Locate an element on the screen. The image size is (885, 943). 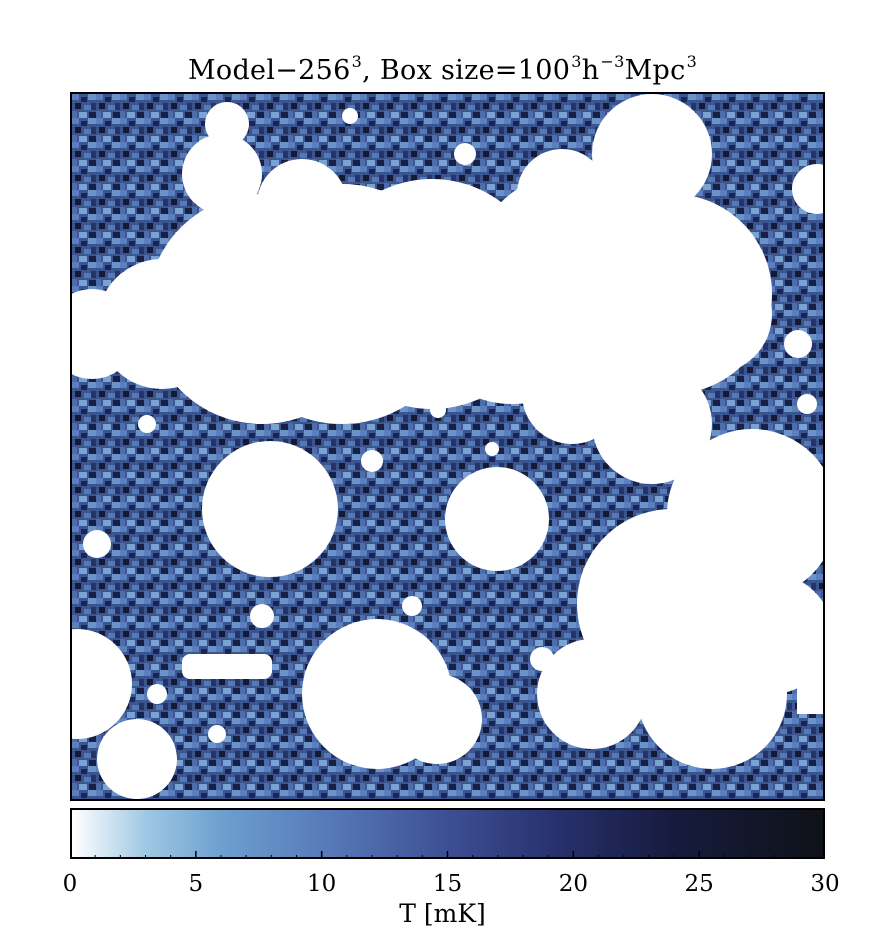
colorbar-tick-label-6: 30 is located at coordinates (825, 884).